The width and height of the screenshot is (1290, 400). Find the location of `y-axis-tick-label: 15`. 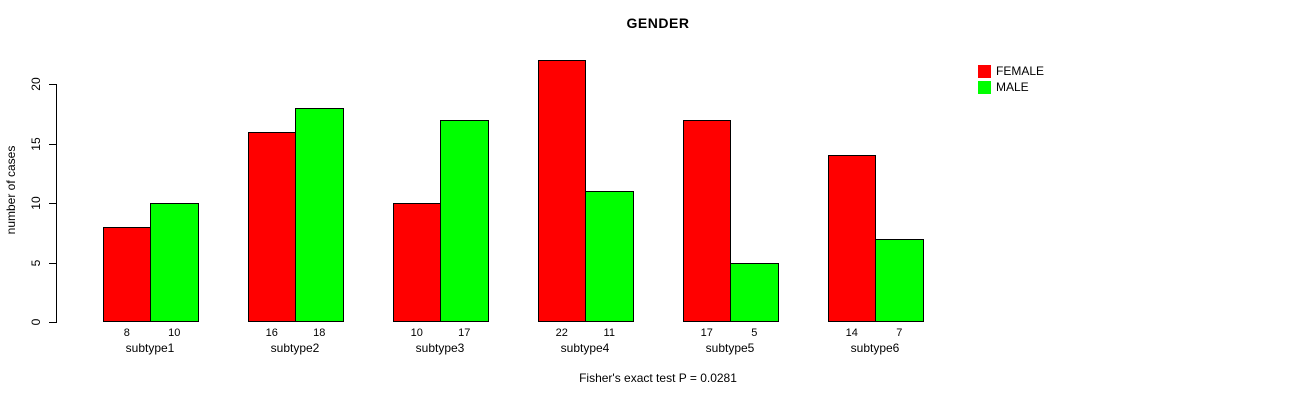

y-axis-tick-label: 15 is located at coordinates (36, 143).